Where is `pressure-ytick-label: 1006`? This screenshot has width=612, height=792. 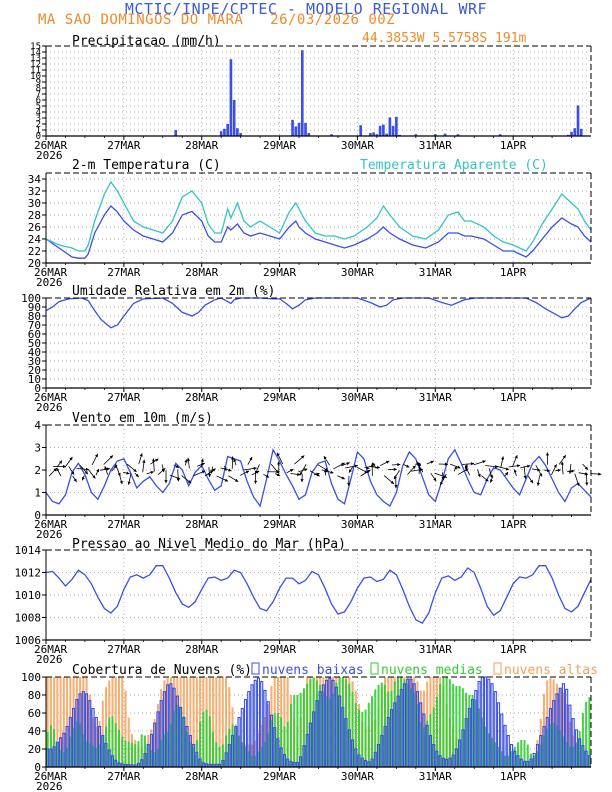
pressure-ytick-label: 1006 is located at coordinates (28, 640).